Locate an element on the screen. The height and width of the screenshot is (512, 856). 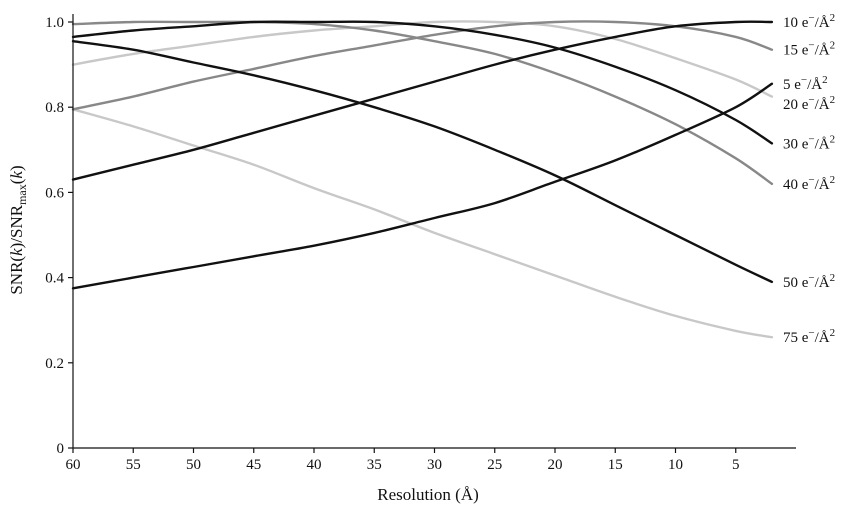
y-axis-title-subscript: max is located at coordinates (22, 194).